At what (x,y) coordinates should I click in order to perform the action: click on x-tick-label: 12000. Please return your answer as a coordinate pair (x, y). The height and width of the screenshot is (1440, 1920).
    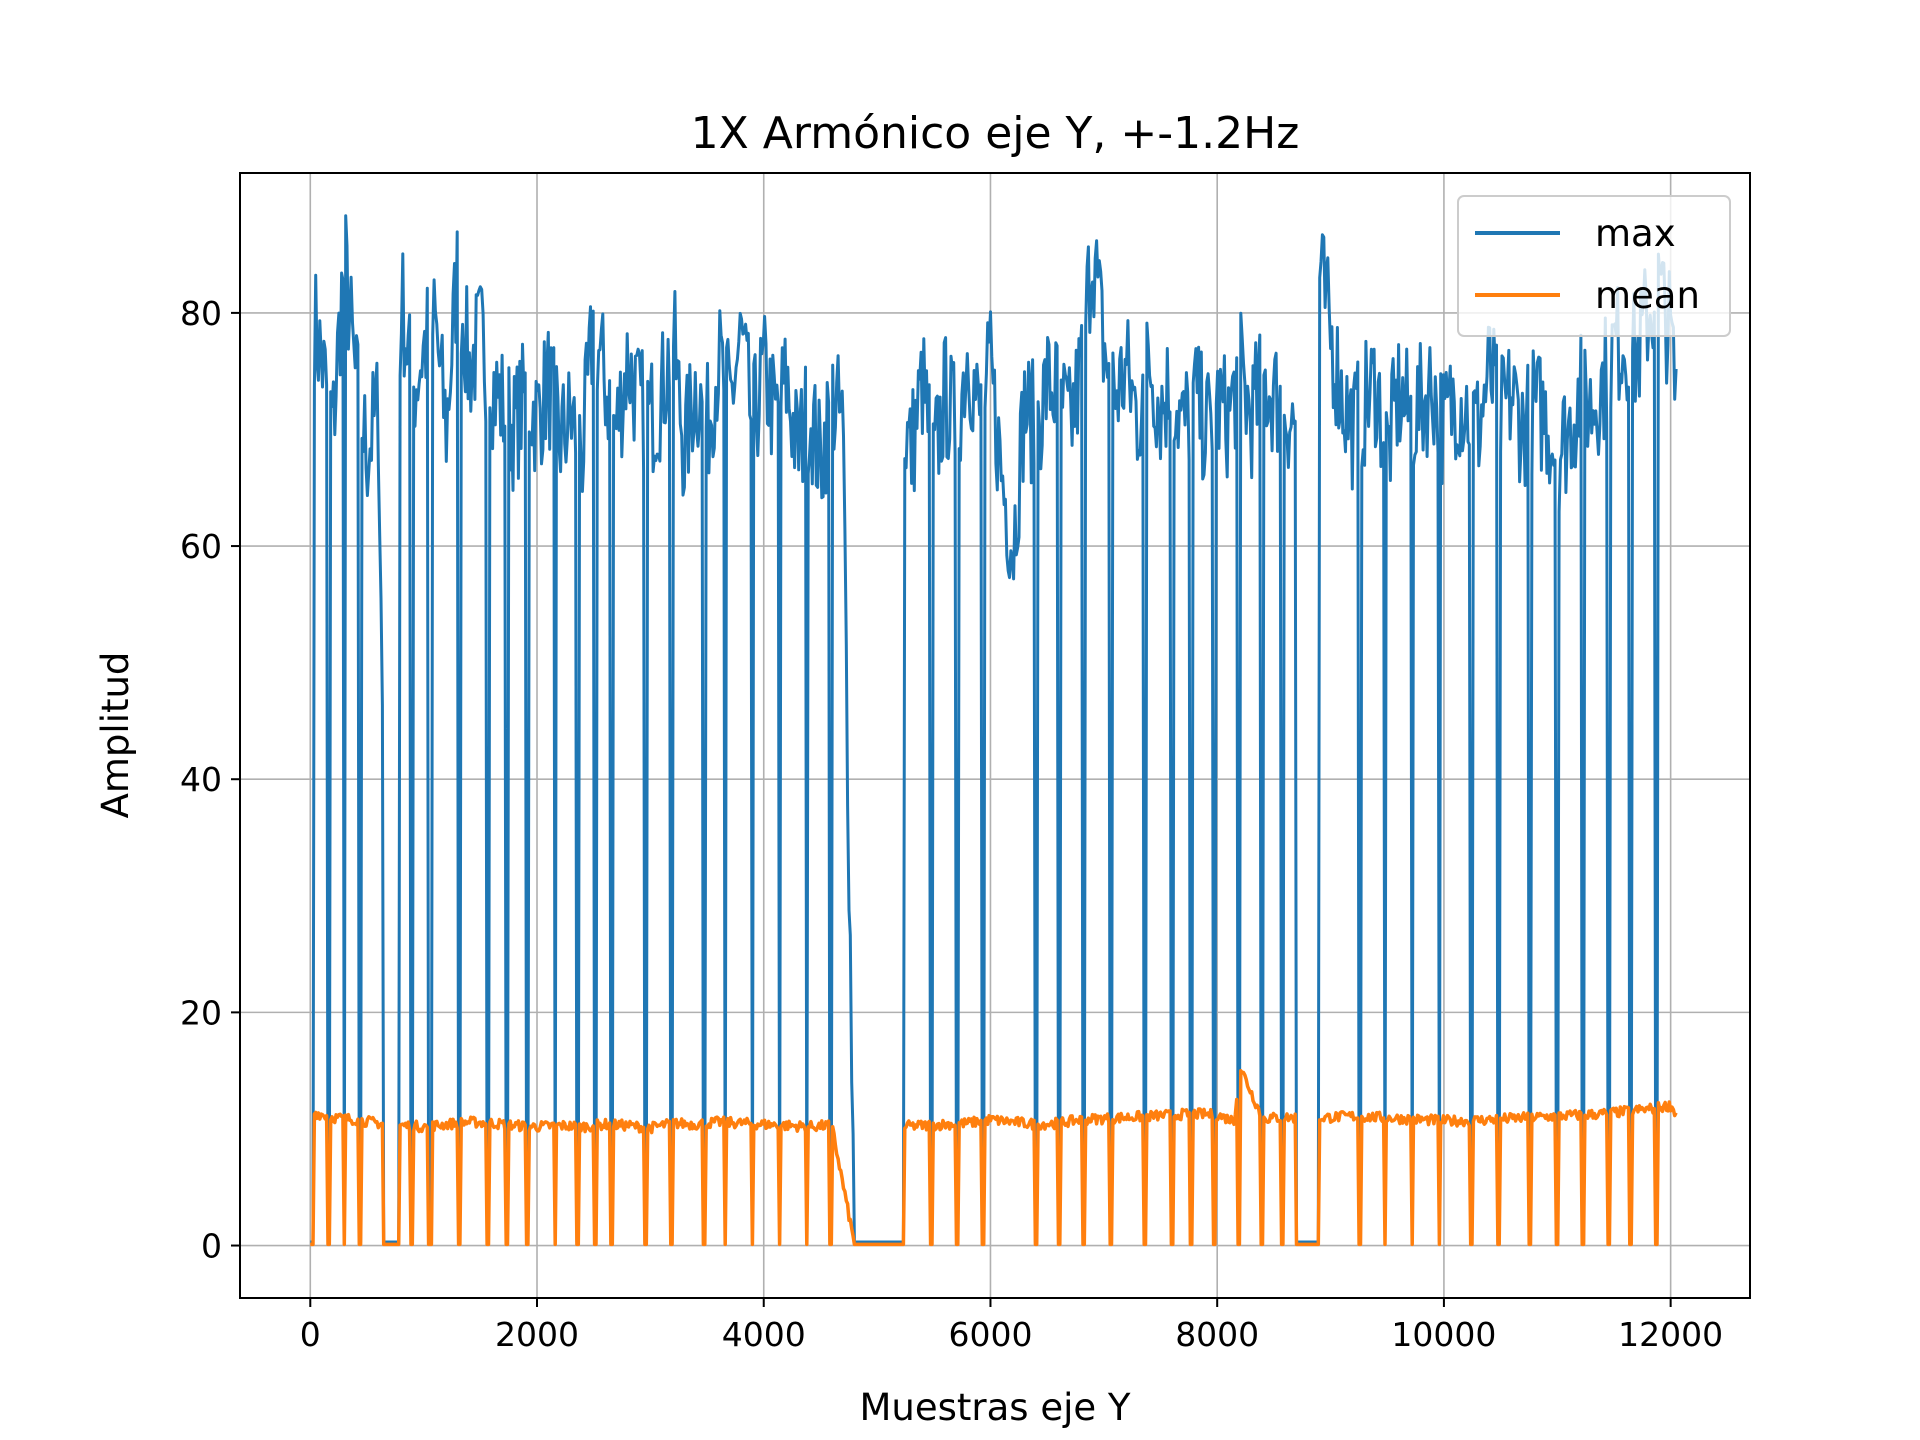
    Looking at the image, I should click on (1670, 1334).